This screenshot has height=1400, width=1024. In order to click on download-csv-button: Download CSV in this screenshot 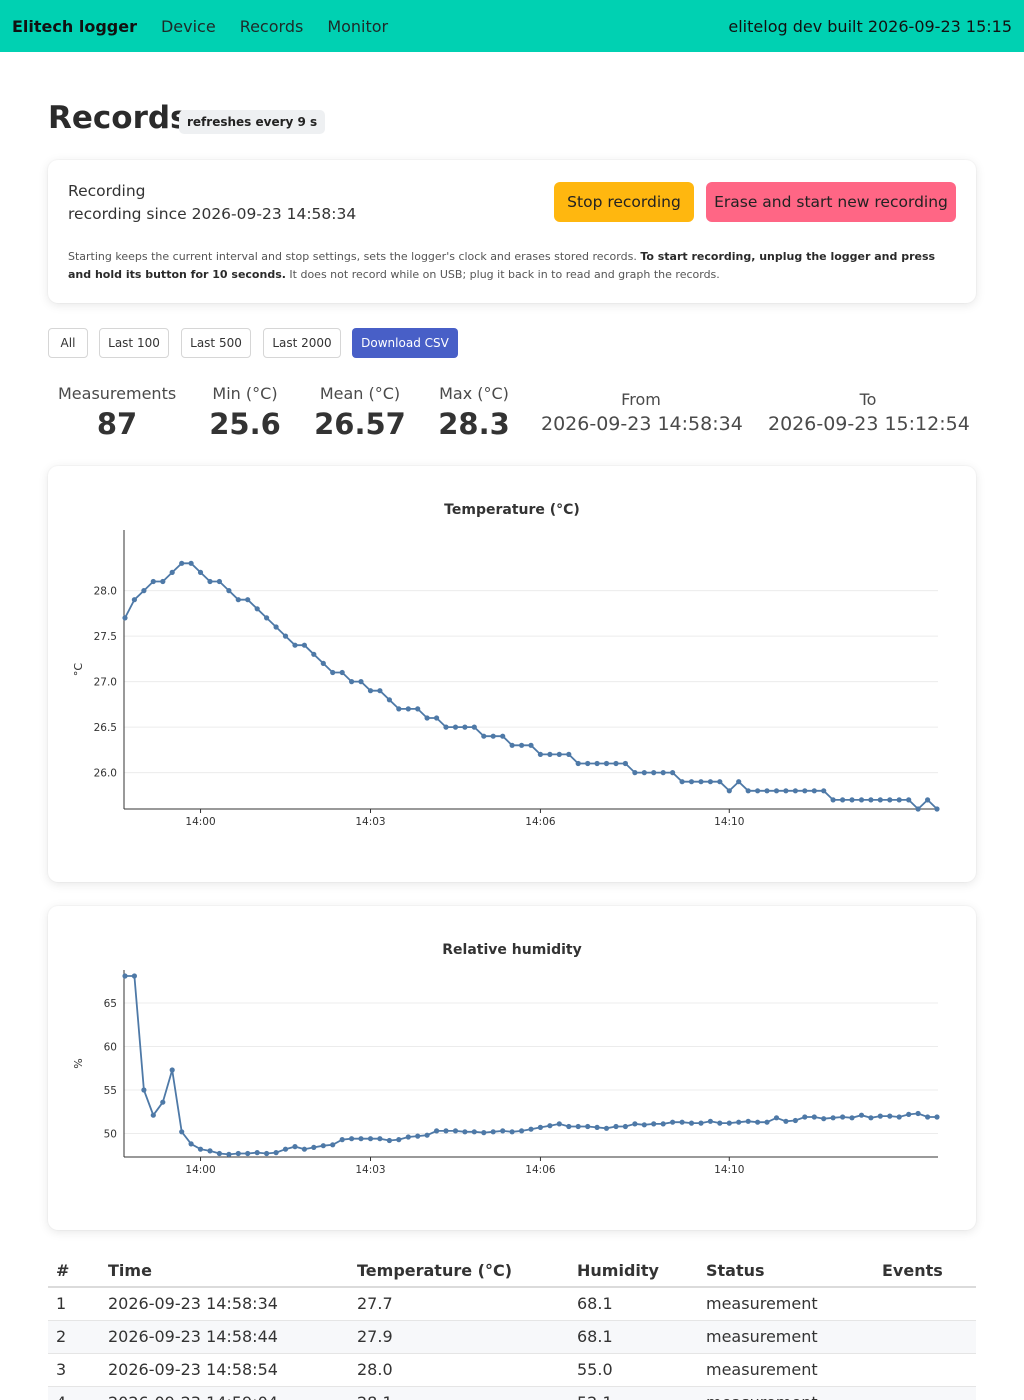, I will do `click(405, 343)`.